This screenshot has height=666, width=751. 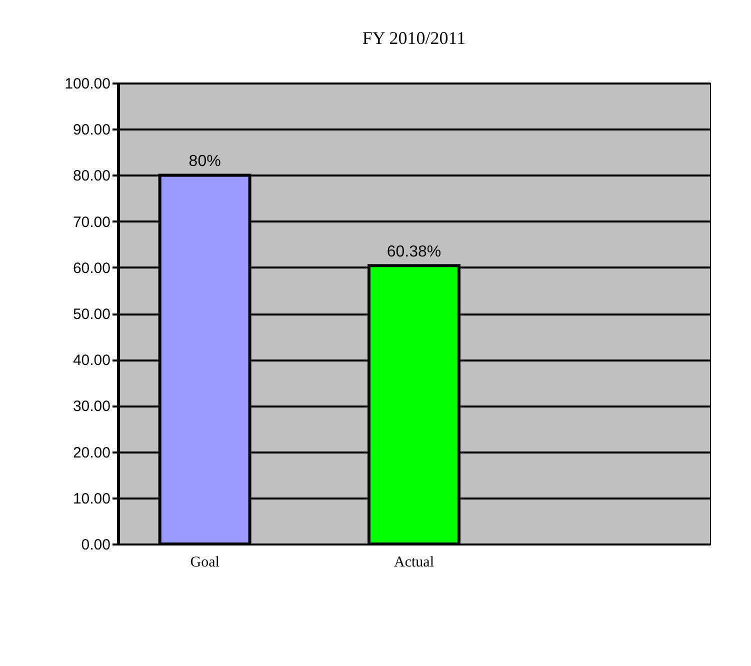 What do you see at coordinates (87, 84) in the screenshot?
I see `y-tick-label: 100.00` at bounding box center [87, 84].